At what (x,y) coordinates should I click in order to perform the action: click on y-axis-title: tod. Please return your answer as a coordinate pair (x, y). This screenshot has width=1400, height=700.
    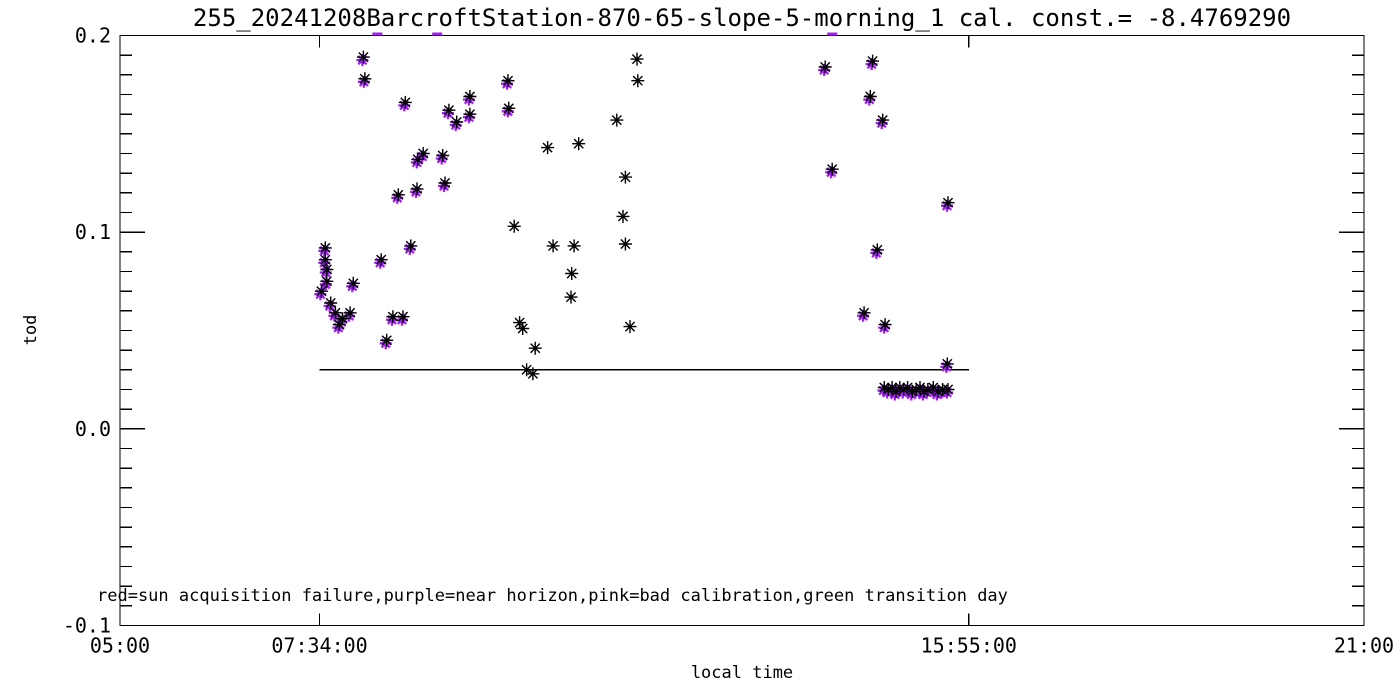
    Looking at the image, I should click on (31, 330).